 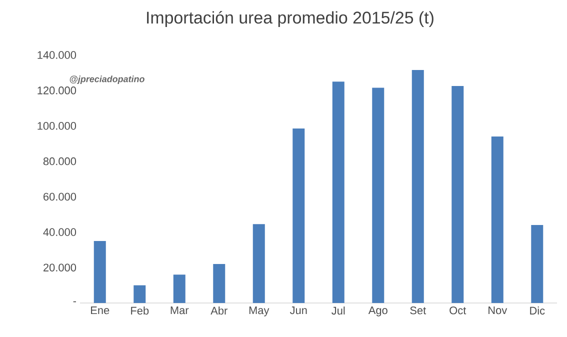 I want to click on x-tick-label: Abr, so click(x=219, y=310).